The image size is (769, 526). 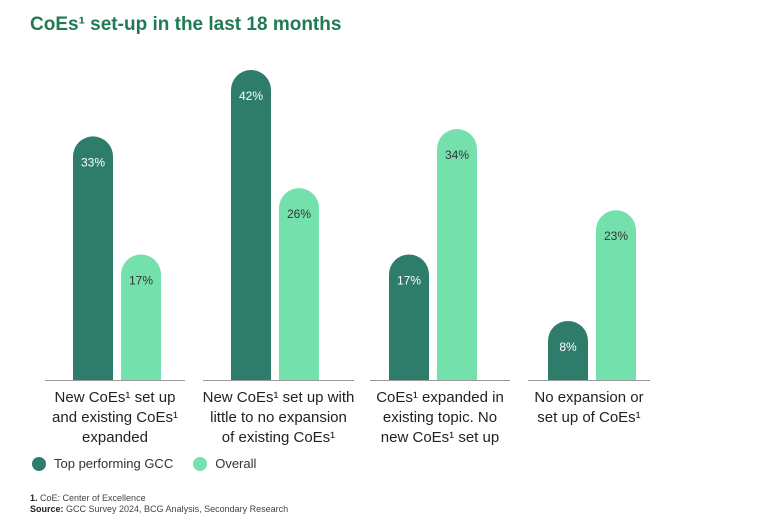 What do you see at coordinates (278, 437) in the screenshot?
I see `category-label: of existing CoEs¹` at bounding box center [278, 437].